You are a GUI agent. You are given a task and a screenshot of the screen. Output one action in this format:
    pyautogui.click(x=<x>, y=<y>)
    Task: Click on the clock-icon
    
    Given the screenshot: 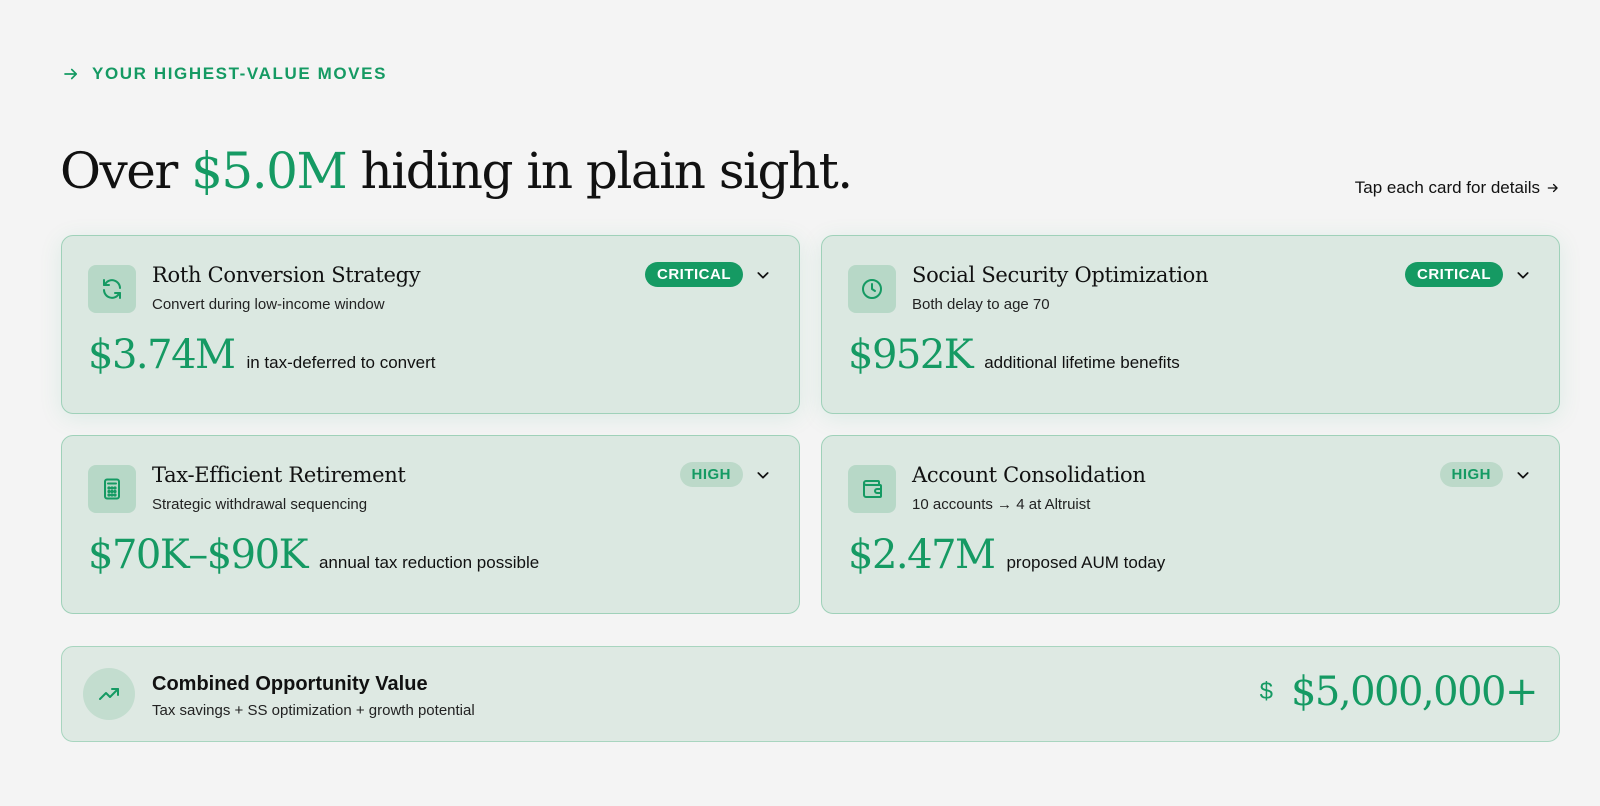 What is the action you would take?
    pyautogui.click(x=872, y=289)
    